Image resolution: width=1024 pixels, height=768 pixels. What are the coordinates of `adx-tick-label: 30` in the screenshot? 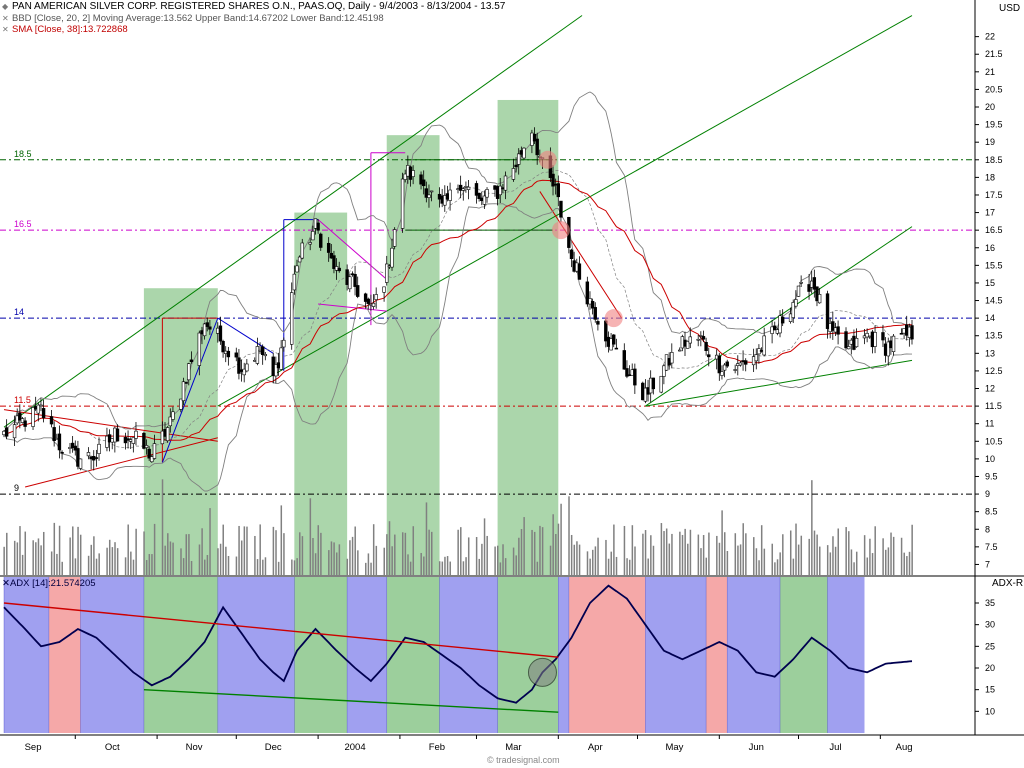 It's located at (990, 625).